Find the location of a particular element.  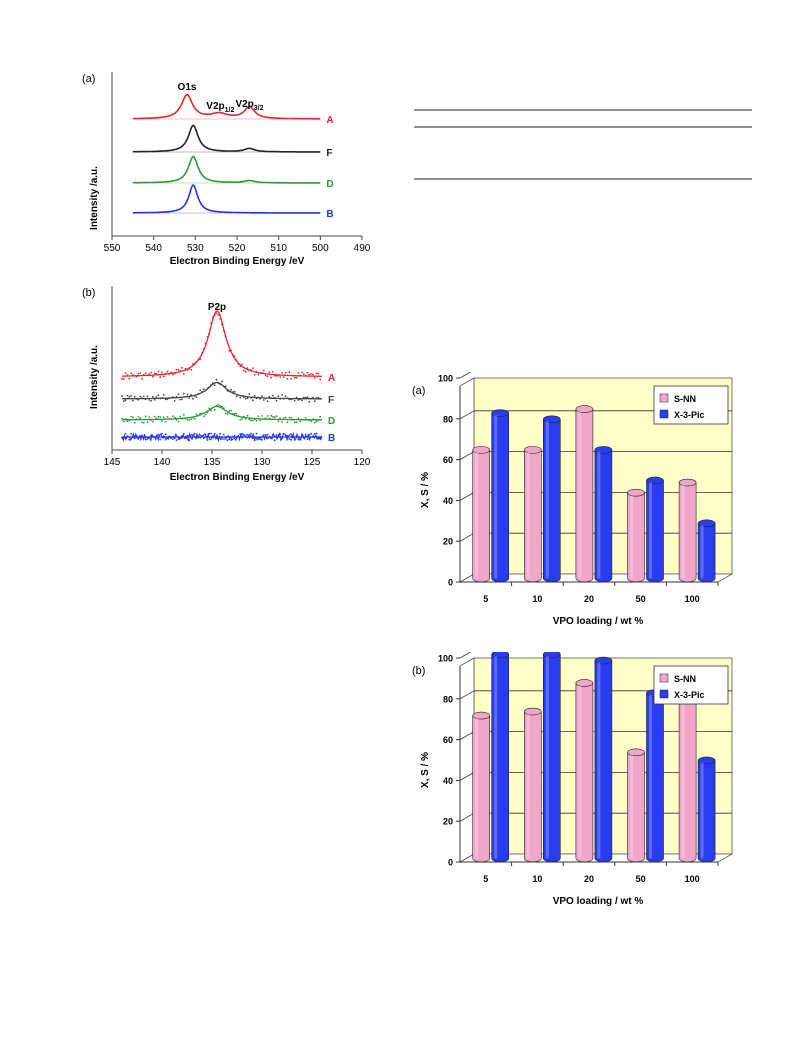

series-points-D is located at coordinates (221, 413).